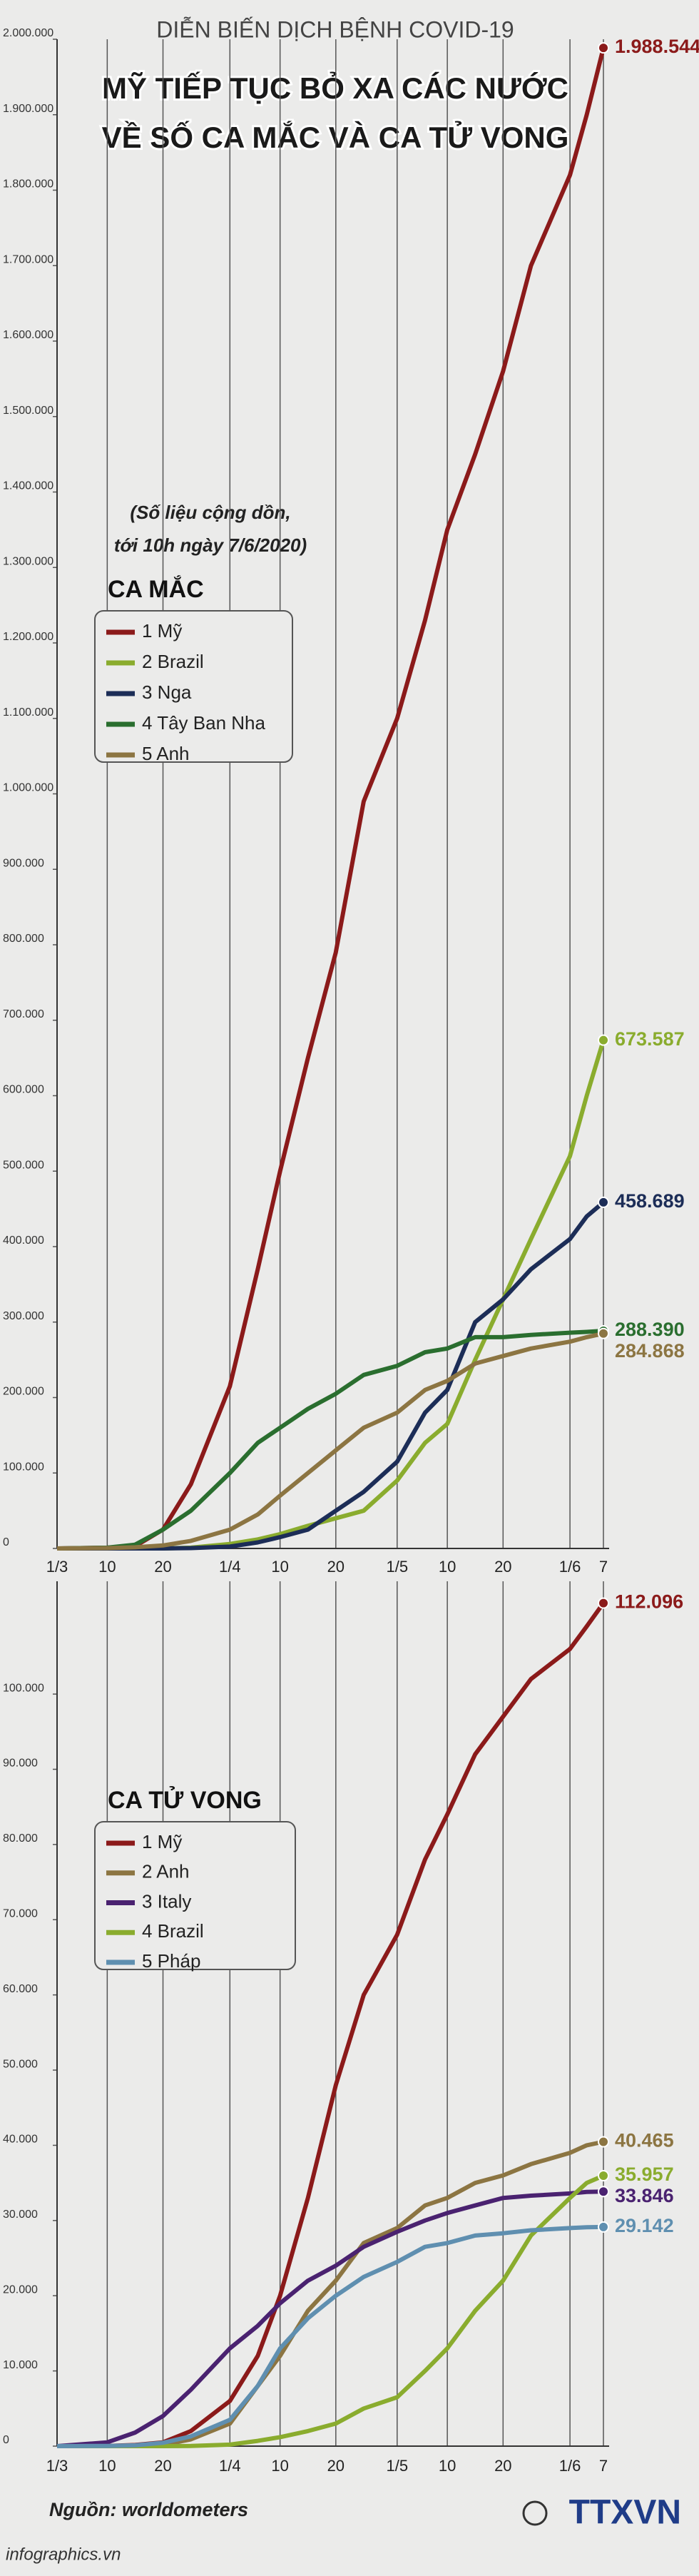 This screenshot has width=699, height=2576. I want to click on y-tick-label: 1.600.000, so click(28, 335).